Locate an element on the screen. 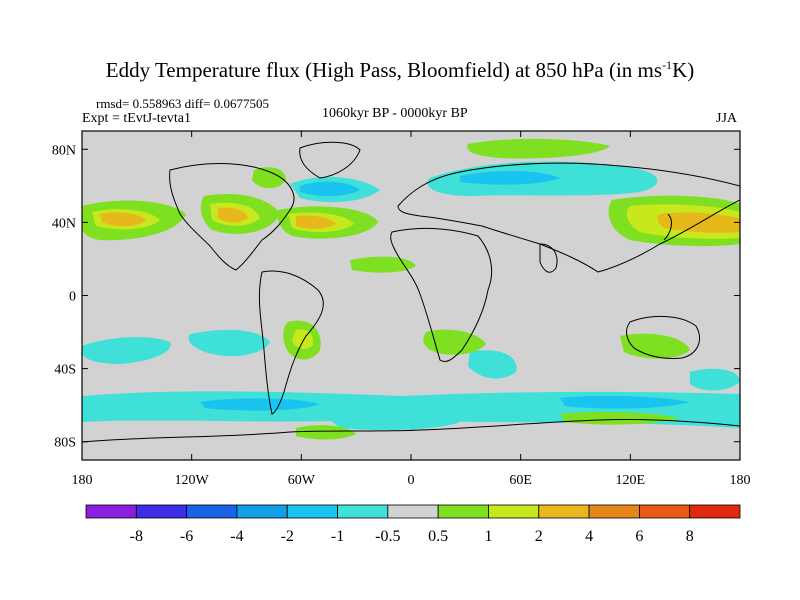 This screenshot has width=800, height=600. x-tick-label: 120W is located at coordinates (192, 480).